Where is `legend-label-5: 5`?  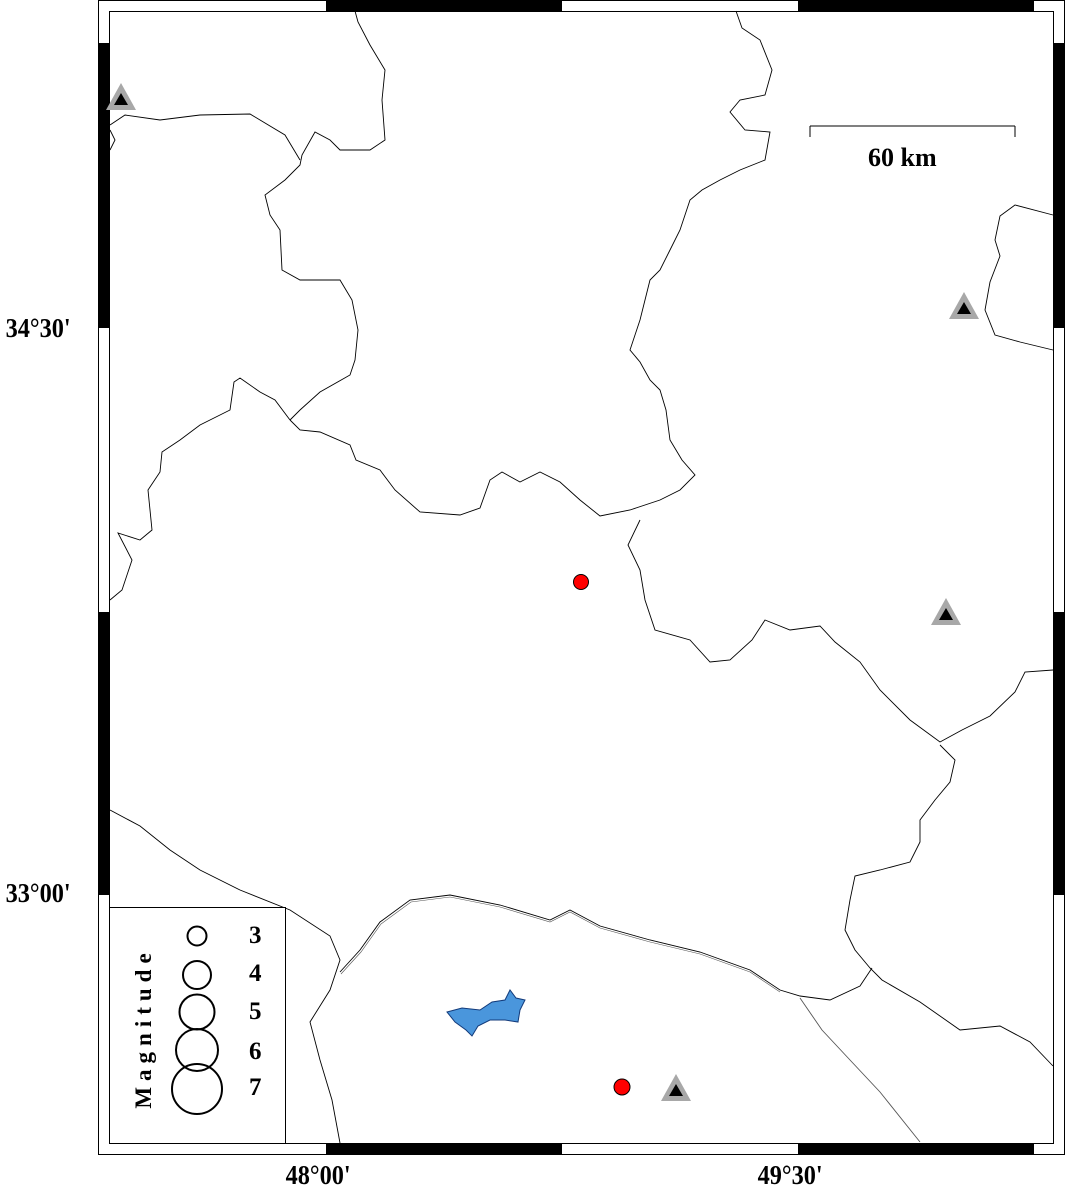
legend-label-5: 5 is located at coordinates (255, 1011).